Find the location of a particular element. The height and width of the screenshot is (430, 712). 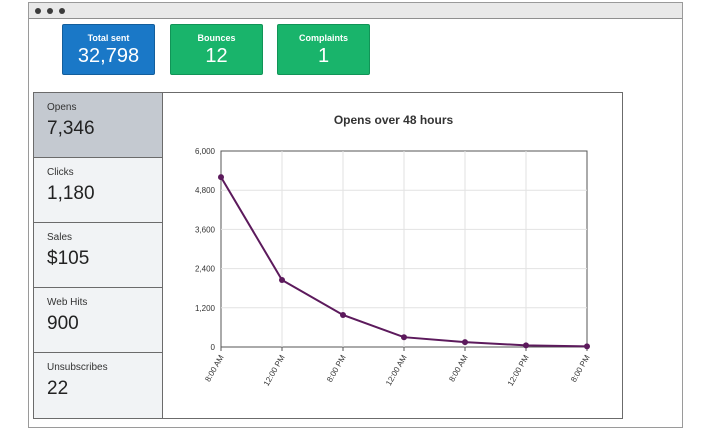

stat-card-complaints: Complaints 1 is located at coordinates (323, 49).